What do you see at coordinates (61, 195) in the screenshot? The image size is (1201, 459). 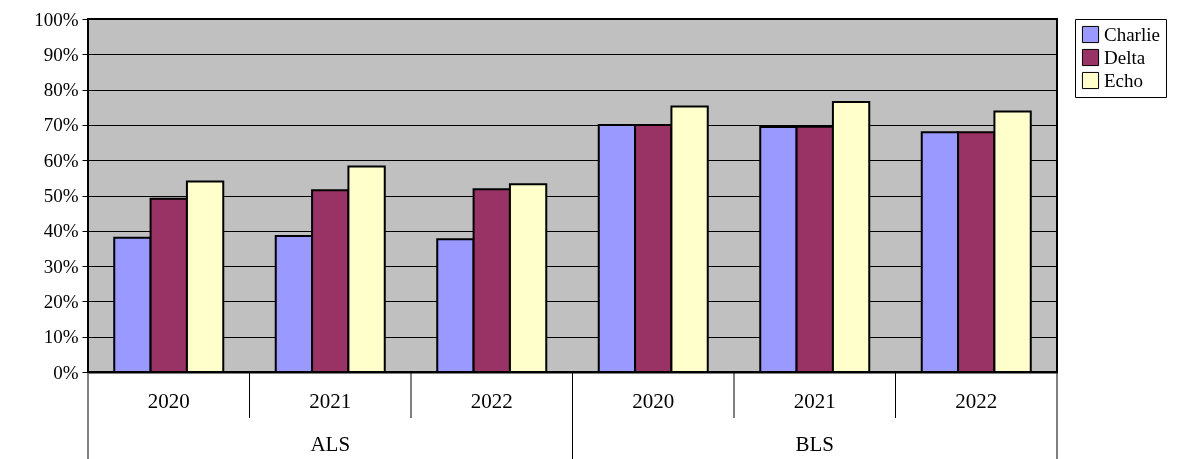 I see `y-tick-label: 50%` at bounding box center [61, 195].